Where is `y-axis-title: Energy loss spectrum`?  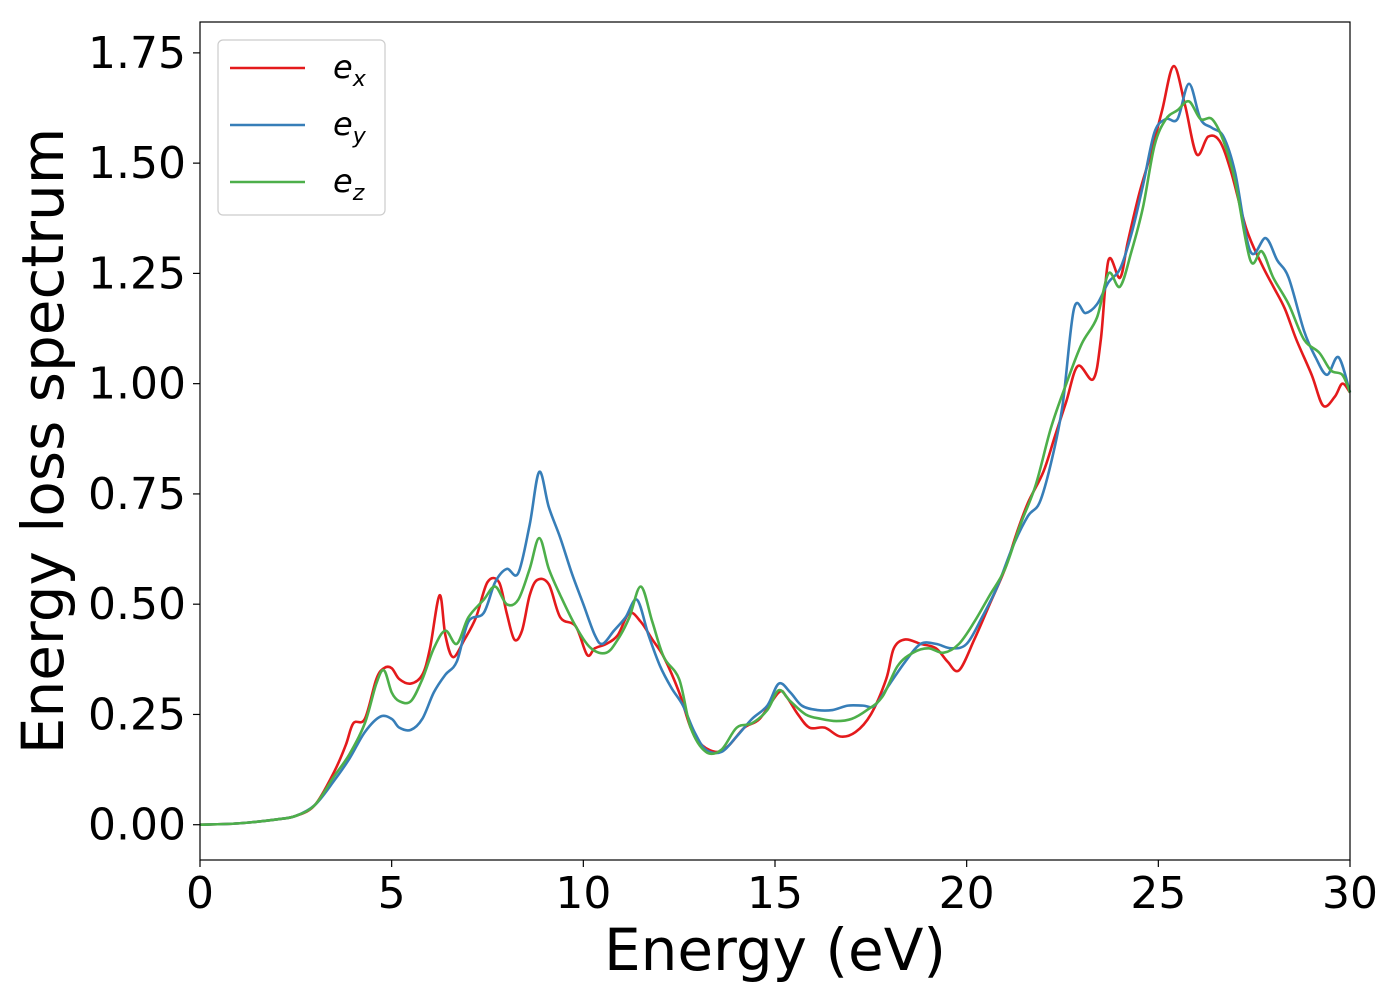
y-axis-title: Energy loss spectrum is located at coordinates (43, 441).